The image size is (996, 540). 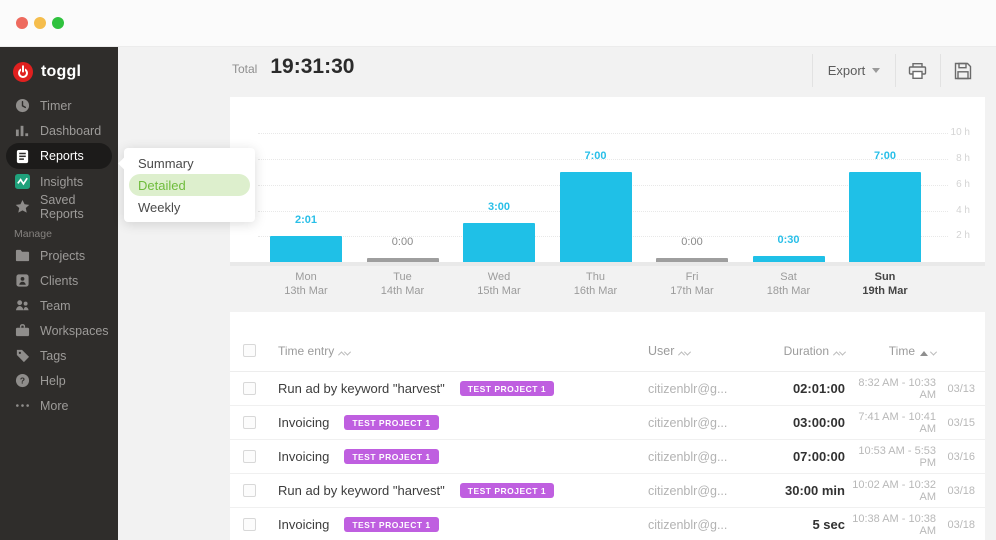 What do you see at coordinates (63, 255) in the screenshot?
I see `sidebar-item-label: Projects` at bounding box center [63, 255].